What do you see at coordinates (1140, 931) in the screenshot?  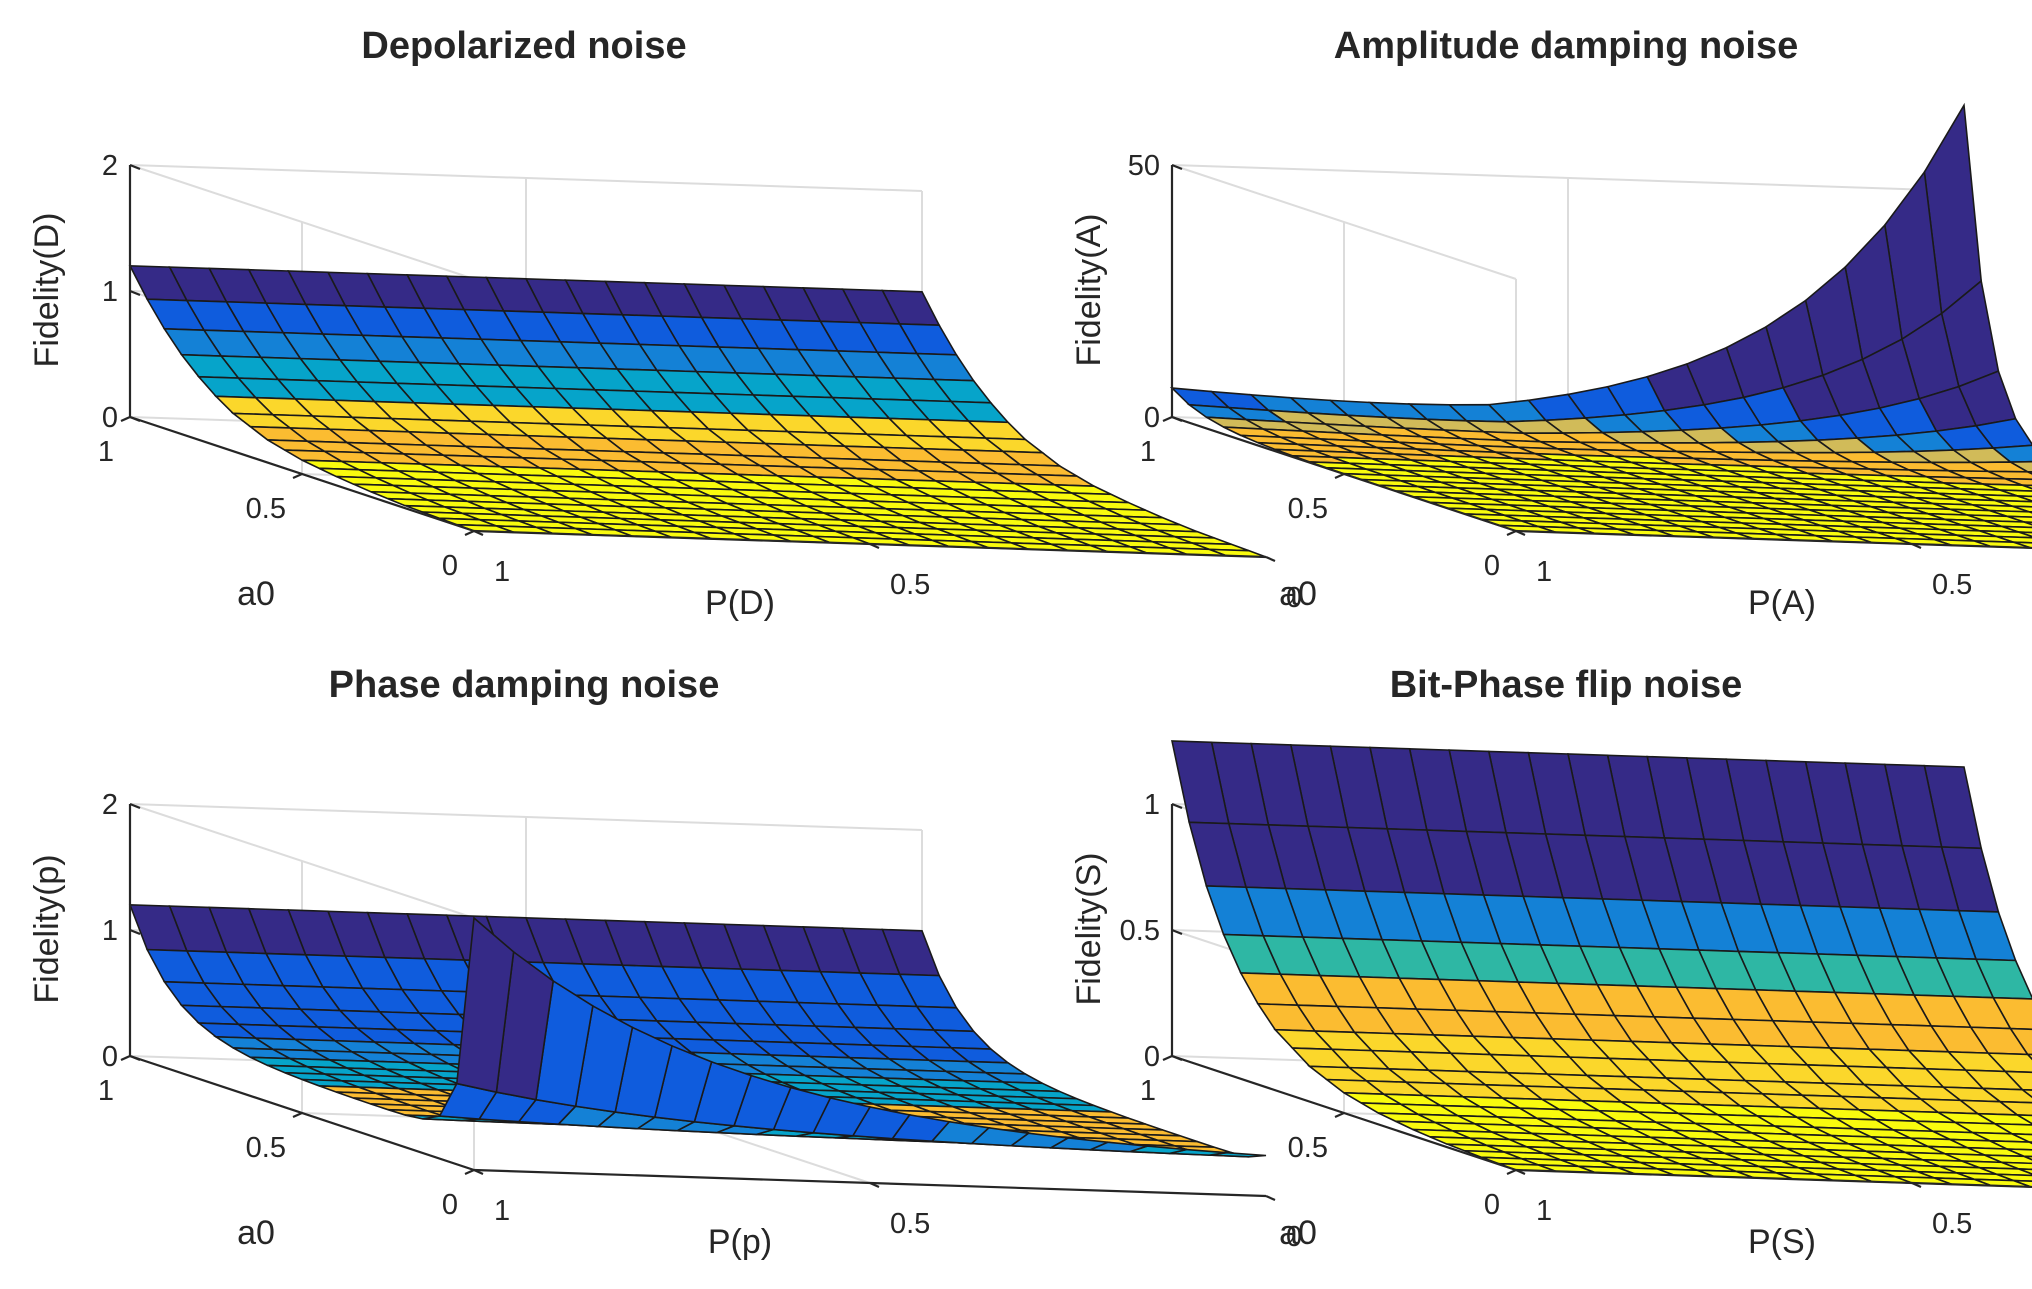 I see `z-tick-label: 0.5` at bounding box center [1140, 931].